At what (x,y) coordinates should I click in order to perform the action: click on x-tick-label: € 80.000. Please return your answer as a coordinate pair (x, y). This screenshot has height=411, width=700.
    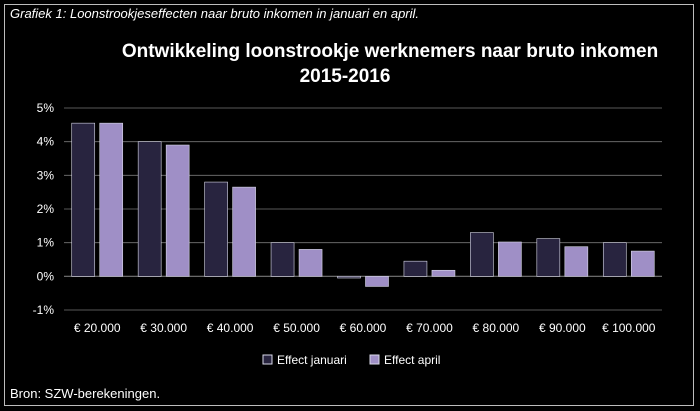
    Looking at the image, I should click on (496, 328).